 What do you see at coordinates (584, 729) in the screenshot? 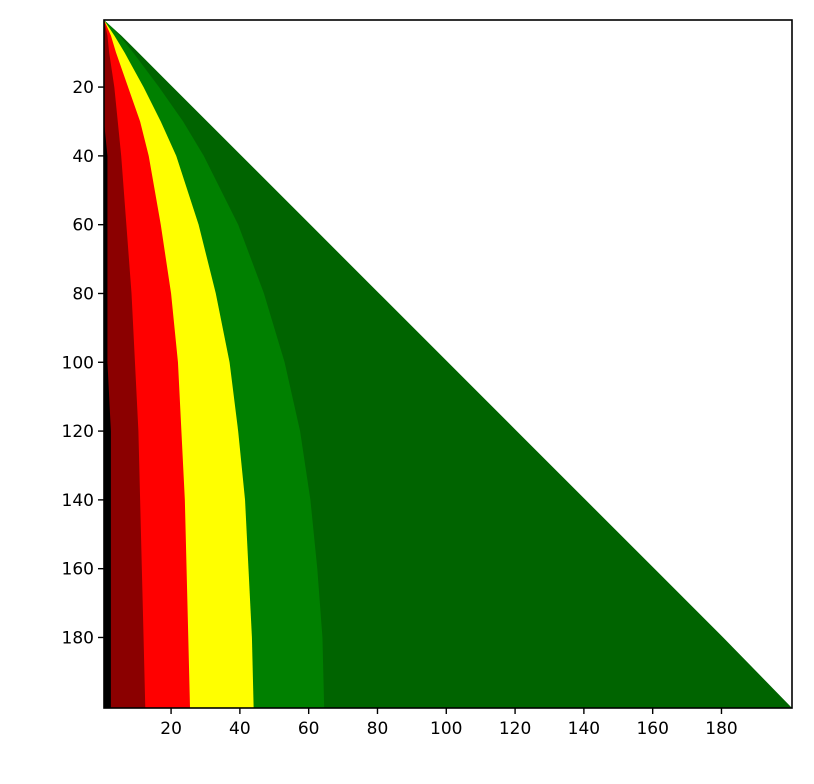
I see `x-tick-label: 140` at bounding box center [584, 729].